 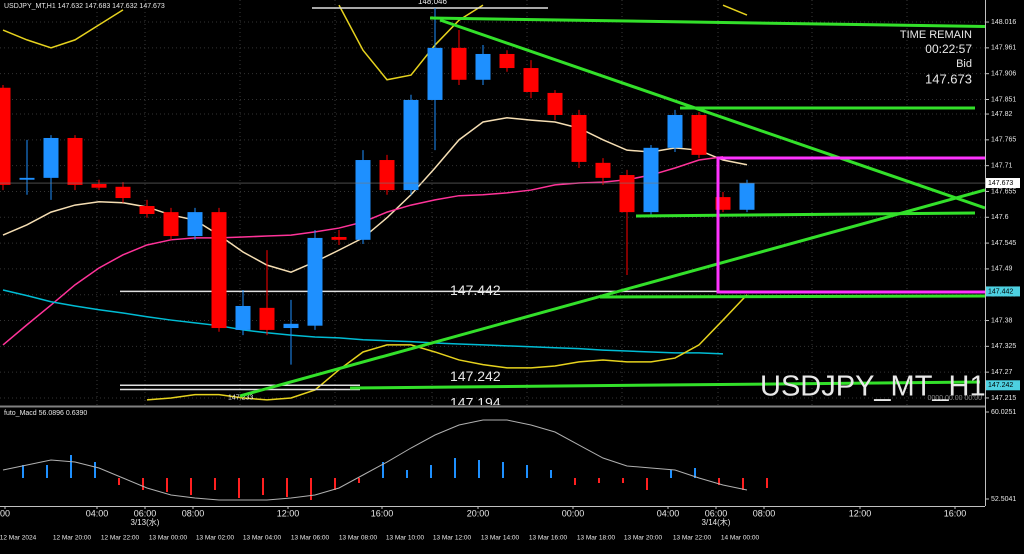 I want to click on y-tick-label: 147.851, so click(x=1003, y=99).